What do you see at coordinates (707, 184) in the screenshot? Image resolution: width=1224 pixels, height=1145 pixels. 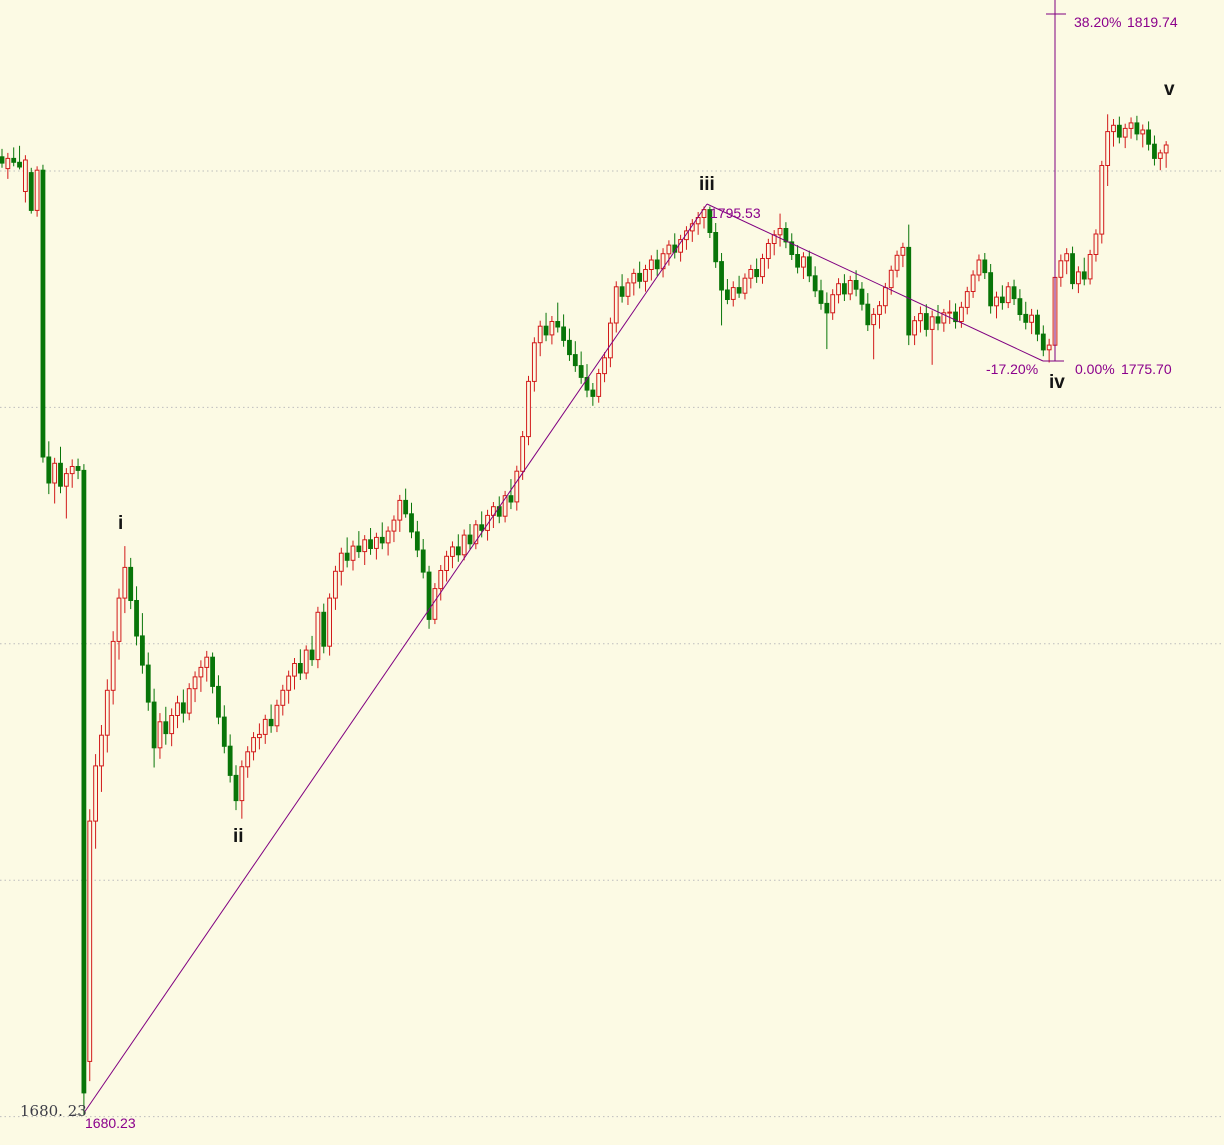 I see `wave-label-iii: iii` at bounding box center [707, 184].